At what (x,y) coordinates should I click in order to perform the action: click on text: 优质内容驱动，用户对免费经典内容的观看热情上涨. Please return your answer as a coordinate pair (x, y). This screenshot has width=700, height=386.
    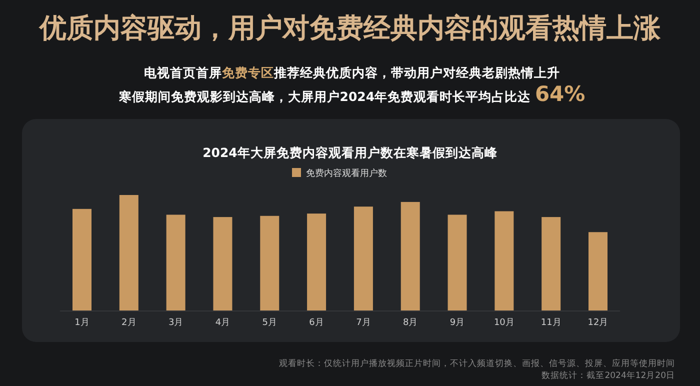
    Looking at the image, I should click on (350, 28).